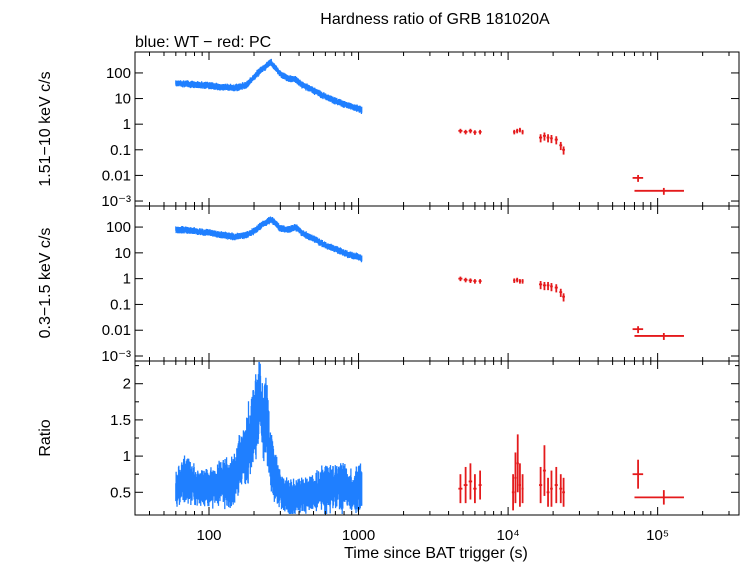  What do you see at coordinates (435, 19) in the screenshot?
I see `chart-title: Hardness ratio of GRB 181020A` at bounding box center [435, 19].